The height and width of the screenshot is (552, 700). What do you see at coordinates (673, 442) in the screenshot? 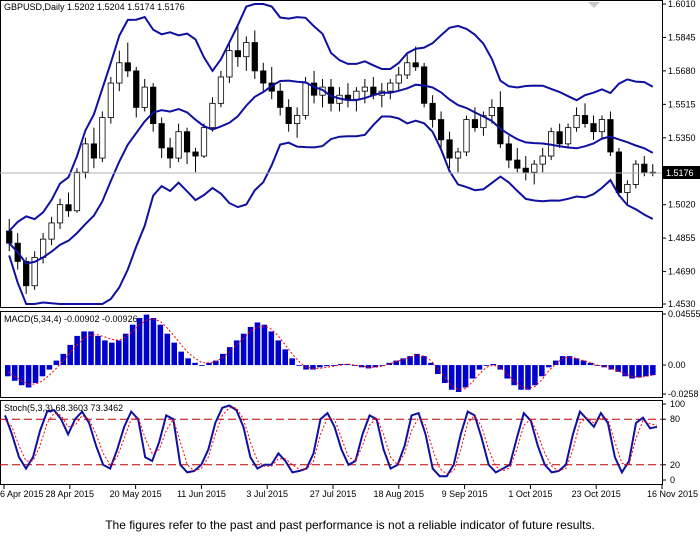
I see `stoch-axis: 100 80 20 0` at bounding box center [673, 442].